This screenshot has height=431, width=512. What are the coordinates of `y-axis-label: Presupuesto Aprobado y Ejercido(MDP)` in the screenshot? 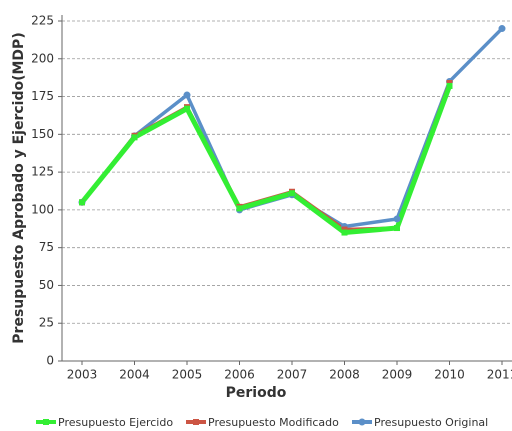 It's located at (19, 187).